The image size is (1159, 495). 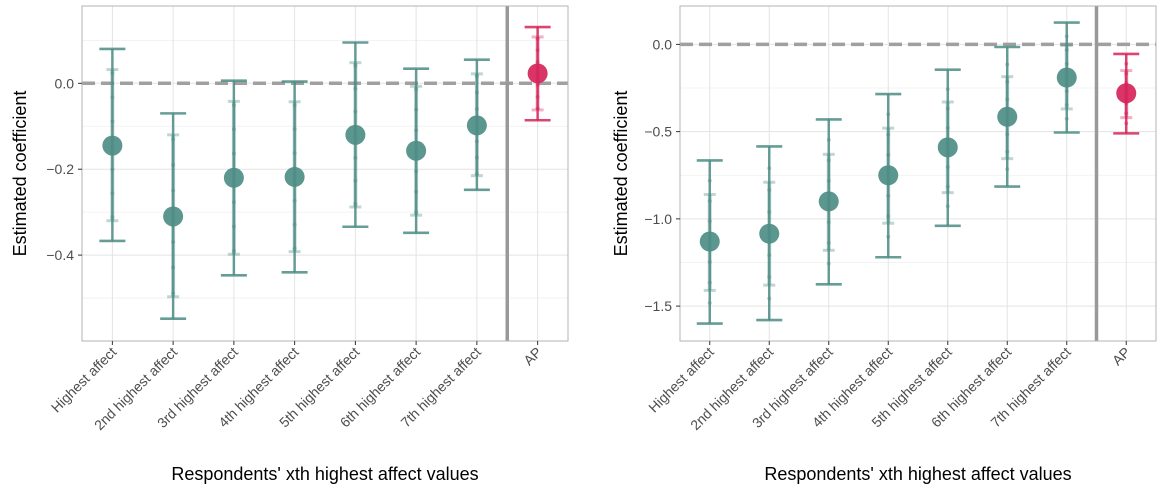 I want to click on y-tick-label: 0.0, so click(x=663, y=44).